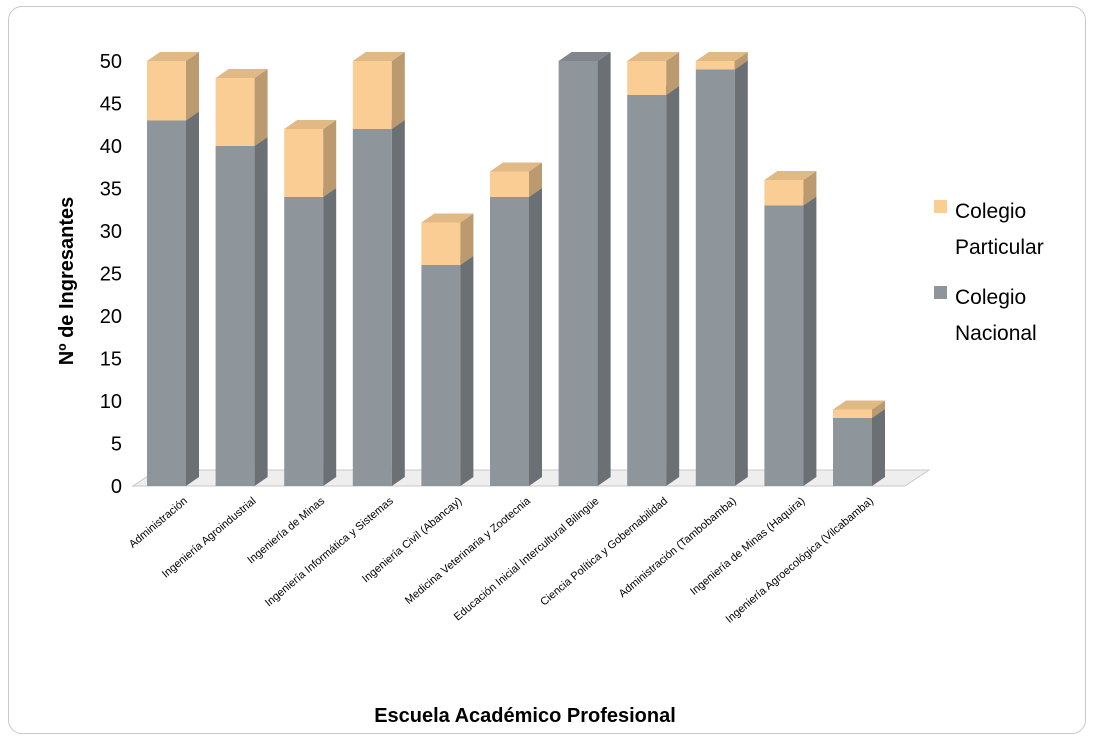  I want to click on y-tick-label: 15, so click(111, 360).